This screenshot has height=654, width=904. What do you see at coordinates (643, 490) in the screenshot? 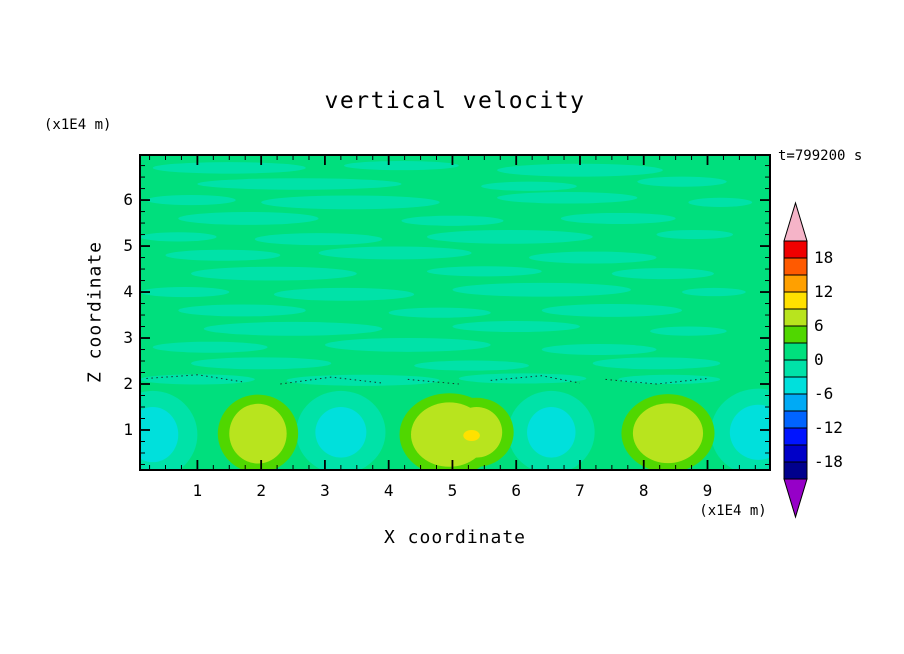
I see `x-tick-label: 8` at bounding box center [643, 490].